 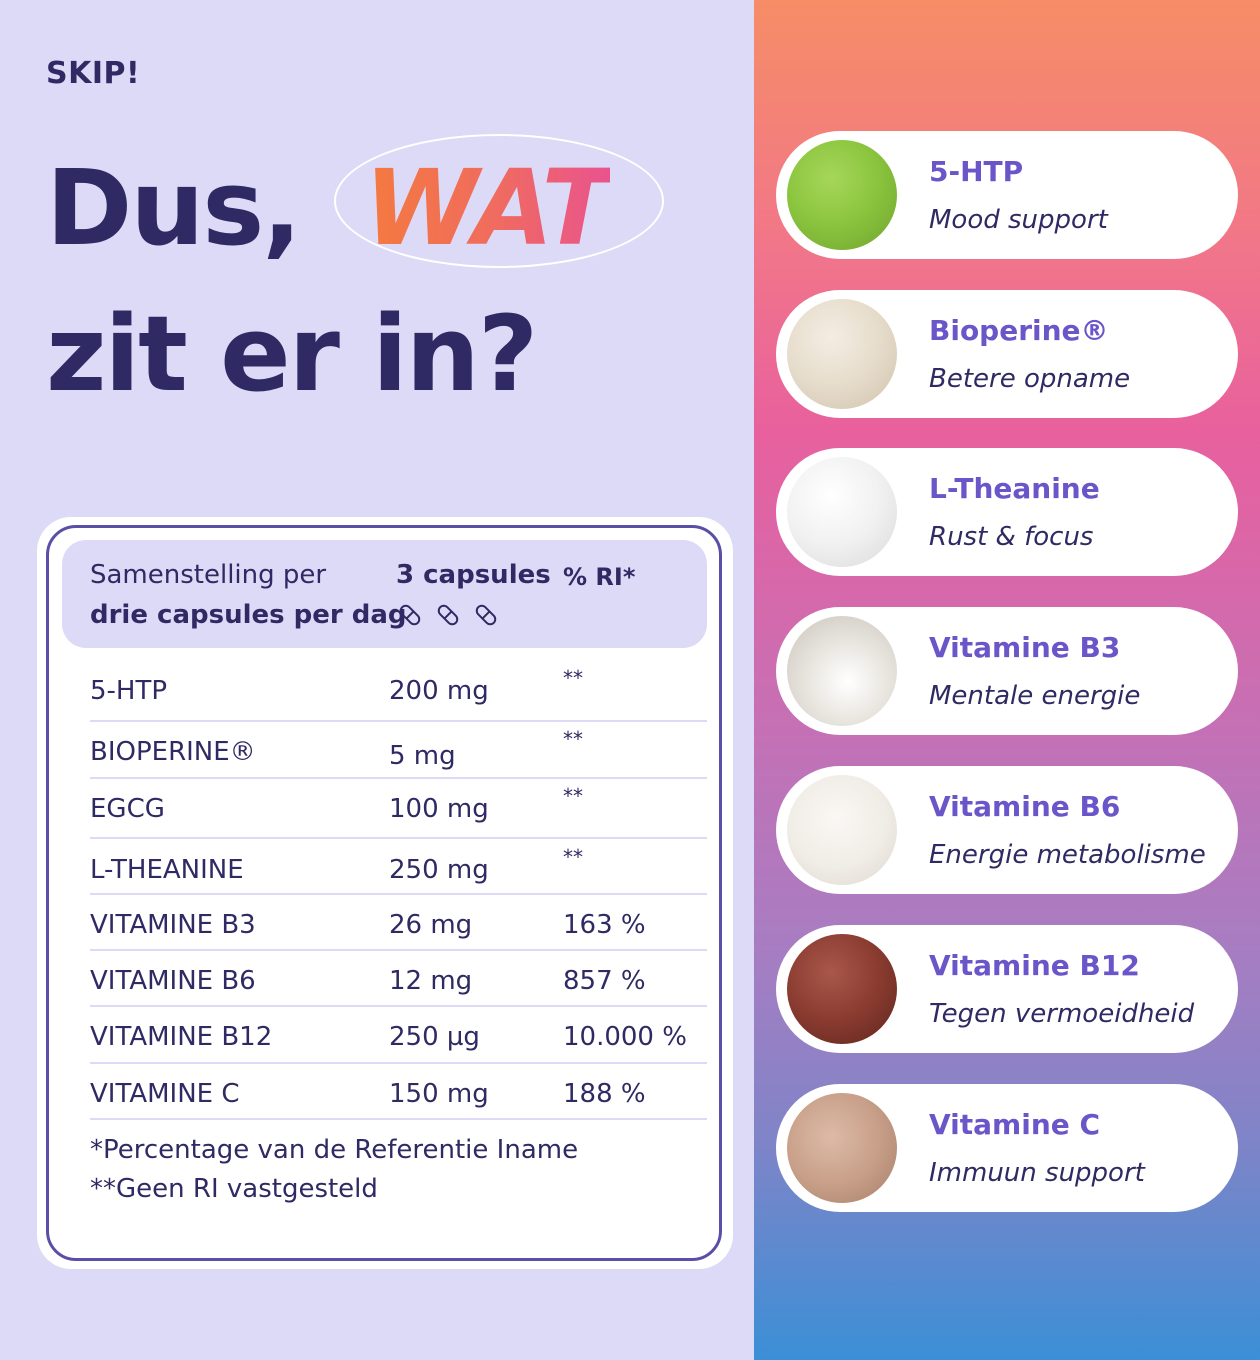 What do you see at coordinates (1037, 1173) in the screenshot?
I see `ingredient-desc: Immuun support` at bounding box center [1037, 1173].